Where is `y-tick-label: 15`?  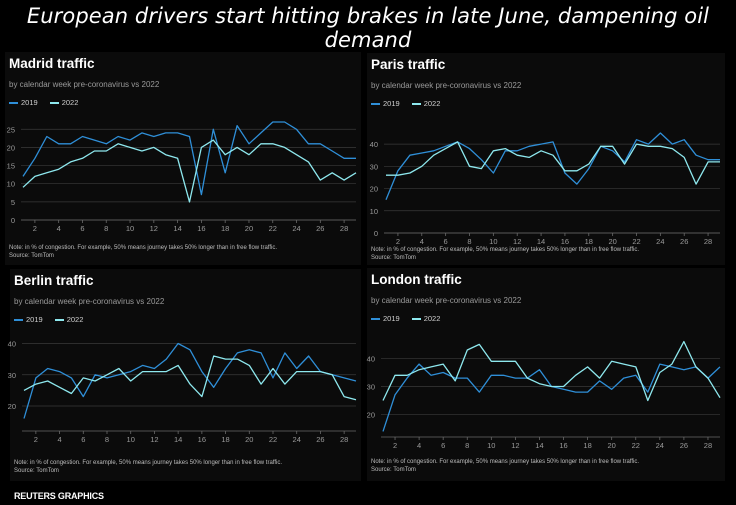
y-tick-label: 15 is located at coordinates (11, 166).